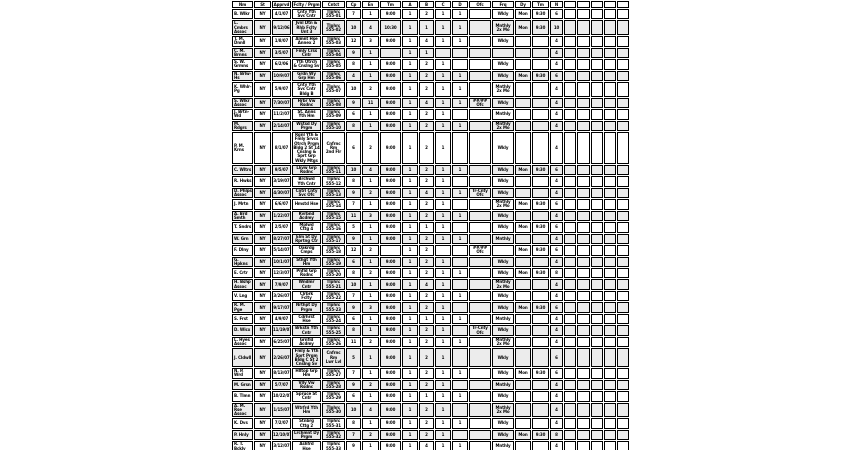  What do you see at coordinates (306, 114) in the screenshot?
I see `table-cell: St. Anns Yth Hm` at bounding box center [306, 114].